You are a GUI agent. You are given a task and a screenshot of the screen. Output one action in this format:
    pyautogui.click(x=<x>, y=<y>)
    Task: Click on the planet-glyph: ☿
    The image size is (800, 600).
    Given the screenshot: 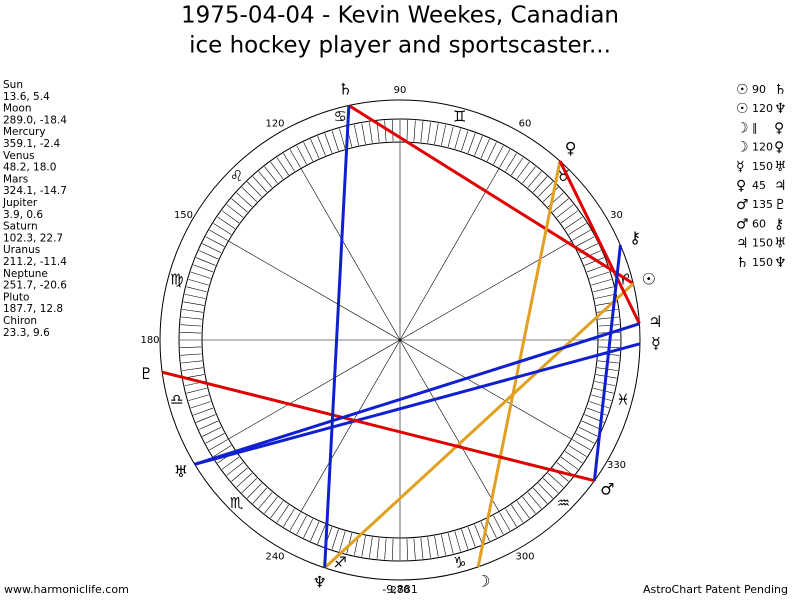 What is the action you would take?
    pyautogui.click(x=656, y=343)
    